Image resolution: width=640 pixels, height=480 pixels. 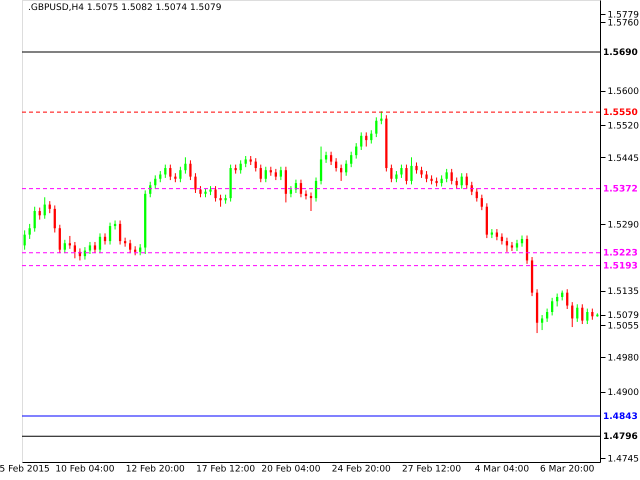 What do you see at coordinates (620, 417) in the screenshot?
I see `ref-line-label: 1.4843` at bounding box center [620, 417].